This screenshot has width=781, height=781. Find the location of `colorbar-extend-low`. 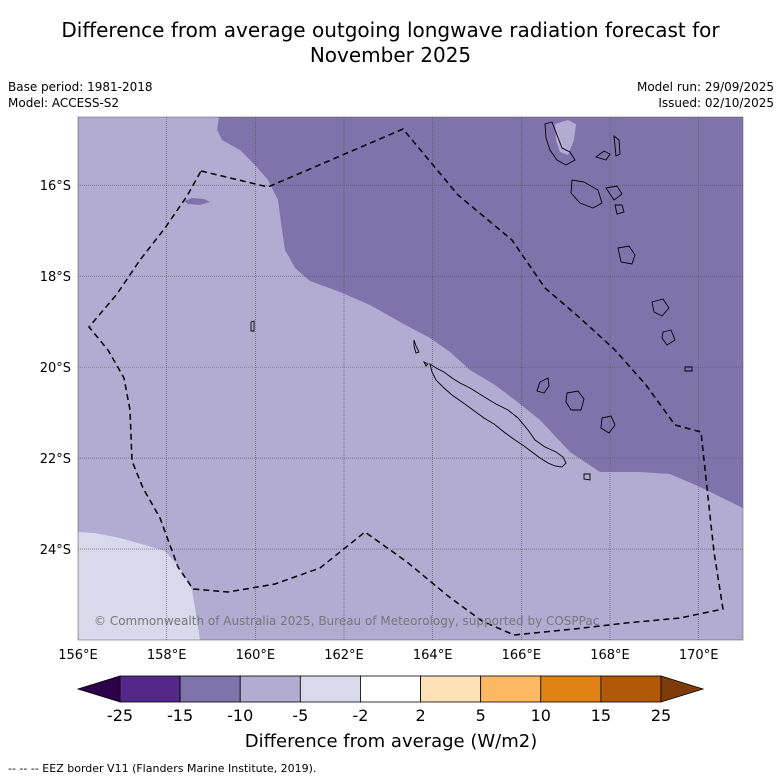

colorbar-extend-low is located at coordinates (98, 689).